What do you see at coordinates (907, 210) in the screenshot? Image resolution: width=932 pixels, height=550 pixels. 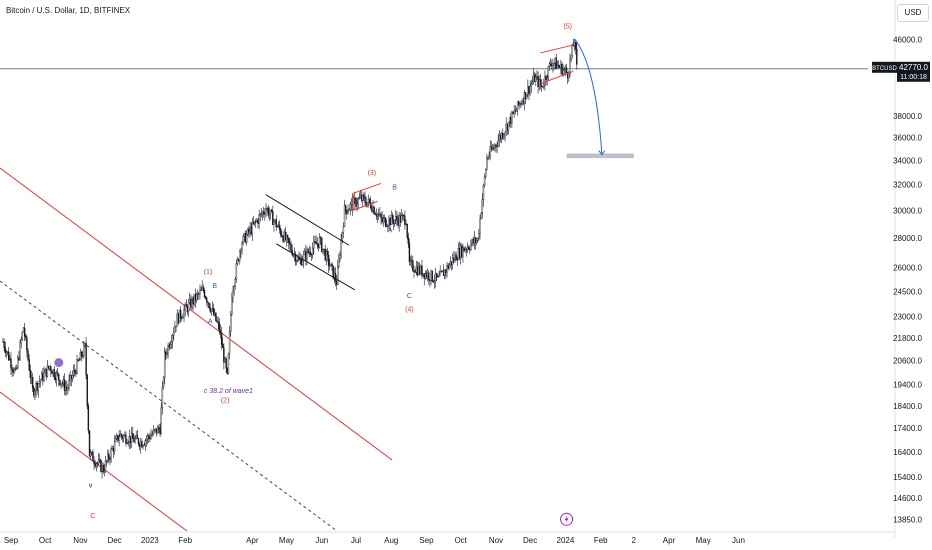 I see `y-tick-label: 30000.0` at bounding box center [907, 210].